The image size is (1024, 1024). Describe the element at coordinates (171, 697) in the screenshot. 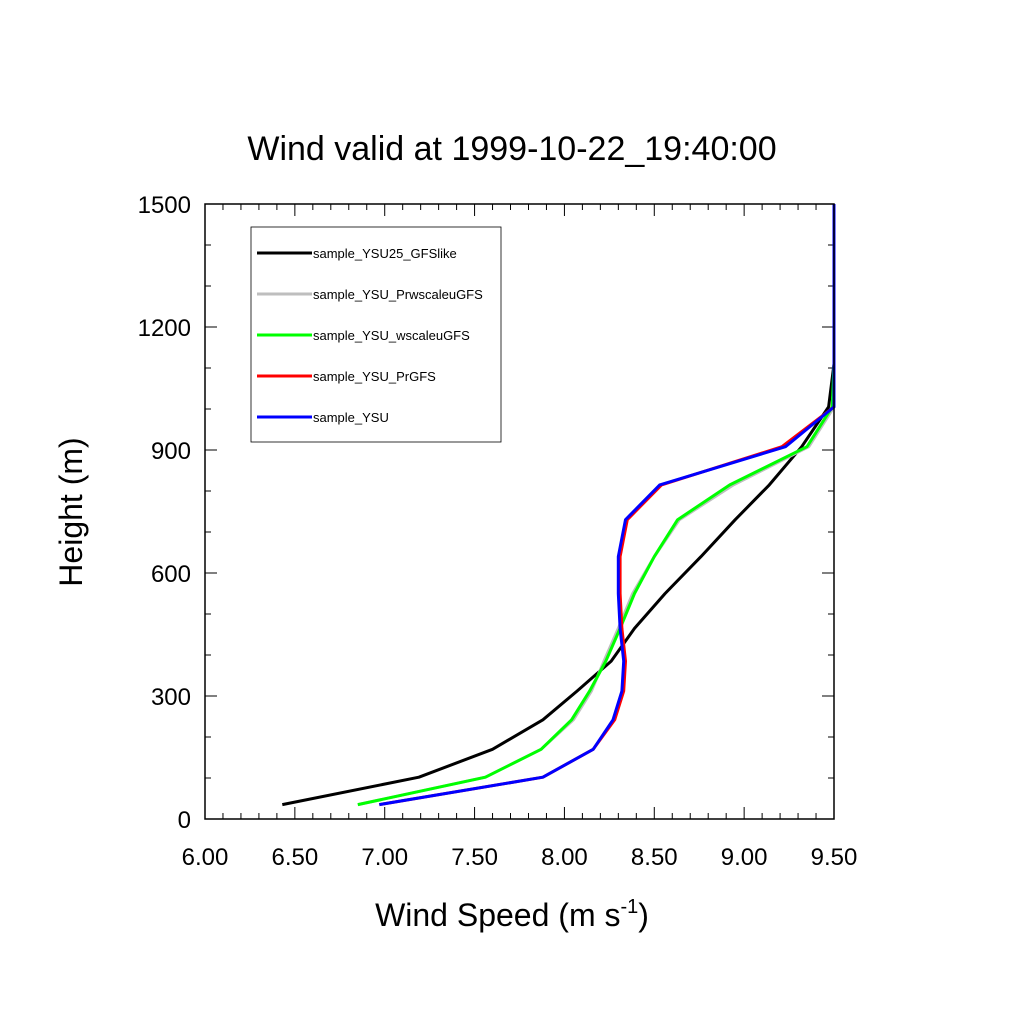

I see `y-tick-label: 300` at that location.